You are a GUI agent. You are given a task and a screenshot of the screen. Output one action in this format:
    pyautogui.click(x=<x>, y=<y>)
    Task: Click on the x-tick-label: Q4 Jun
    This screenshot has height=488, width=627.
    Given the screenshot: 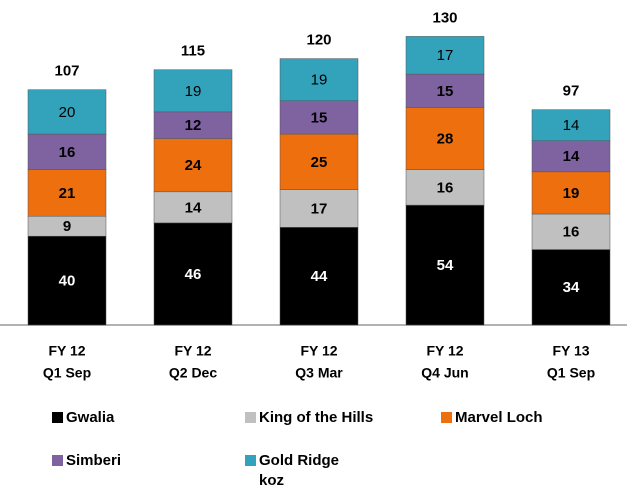 What is the action you would take?
    pyautogui.click(x=444, y=373)
    